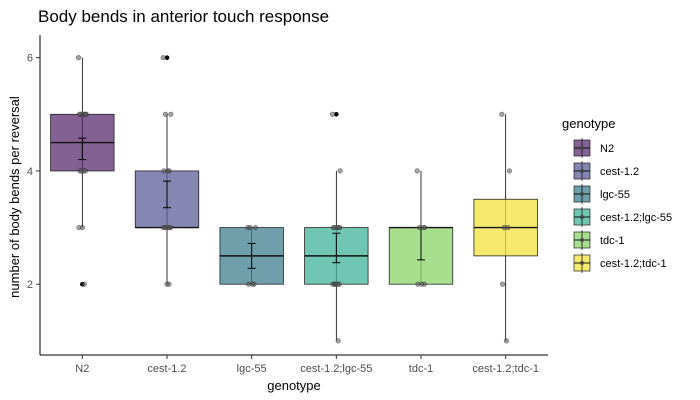  What do you see at coordinates (589, 123) in the screenshot?
I see `legend-title: genotype` at bounding box center [589, 123].